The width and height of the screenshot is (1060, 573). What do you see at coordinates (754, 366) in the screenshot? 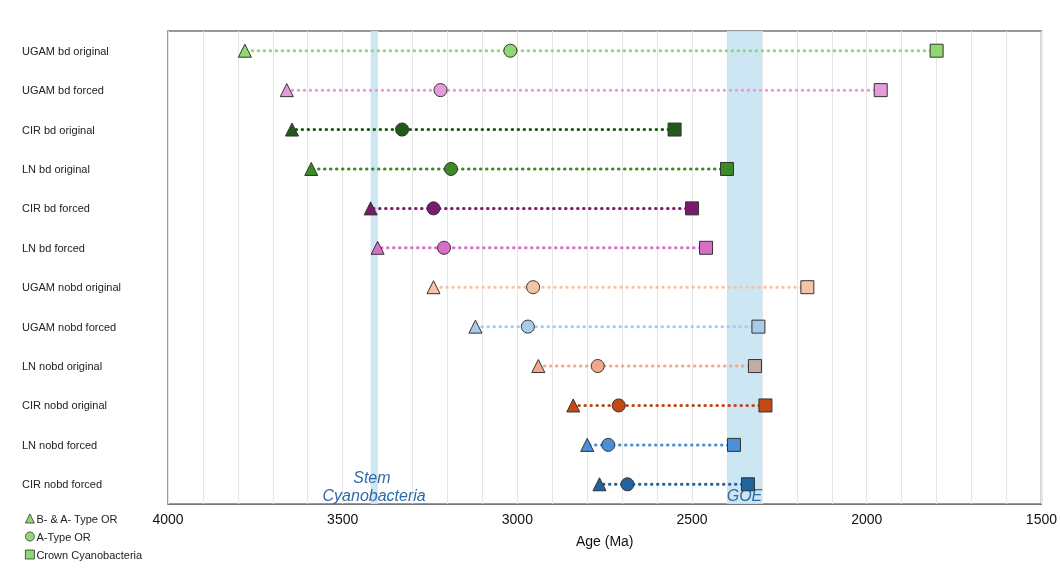
I see `point` at bounding box center [754, 366].